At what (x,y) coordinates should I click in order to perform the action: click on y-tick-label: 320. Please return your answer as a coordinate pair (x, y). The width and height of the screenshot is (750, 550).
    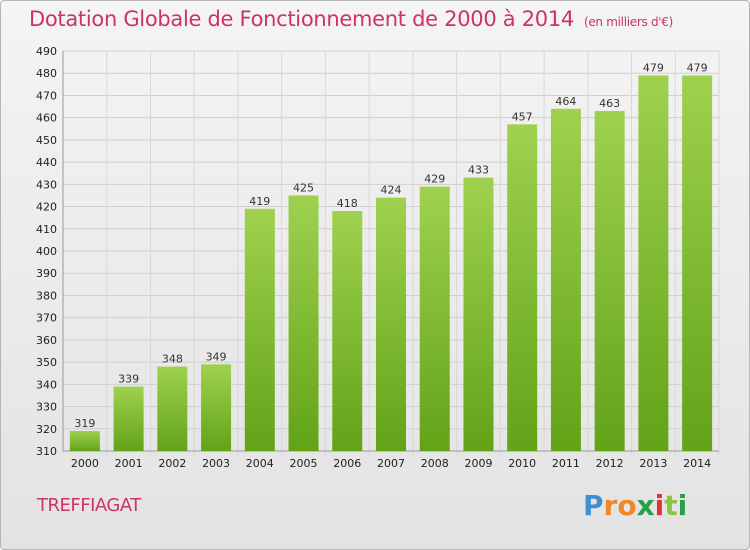
    Looking at the image, I should click on (46, 429).